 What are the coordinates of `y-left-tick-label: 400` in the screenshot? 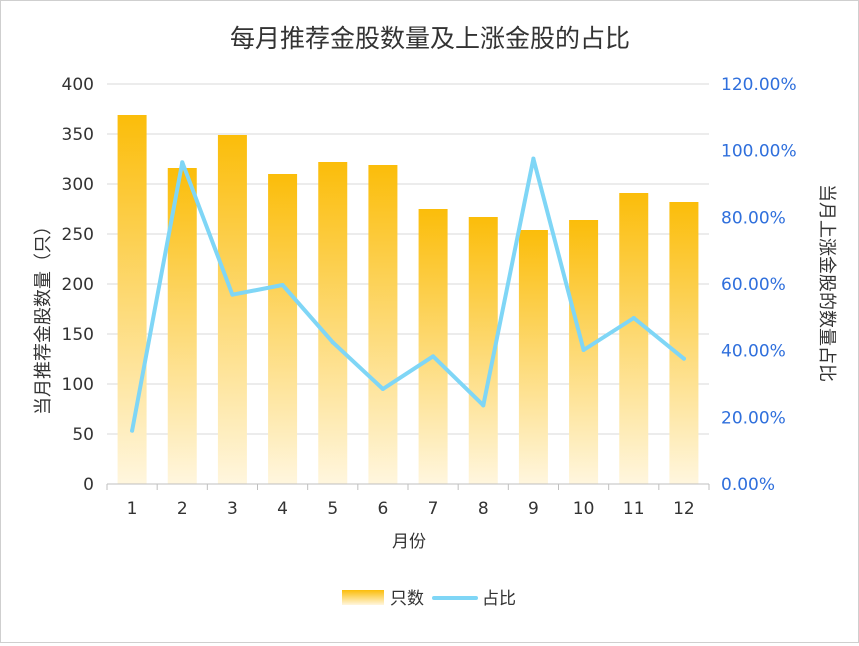 It's located at (78, 85).